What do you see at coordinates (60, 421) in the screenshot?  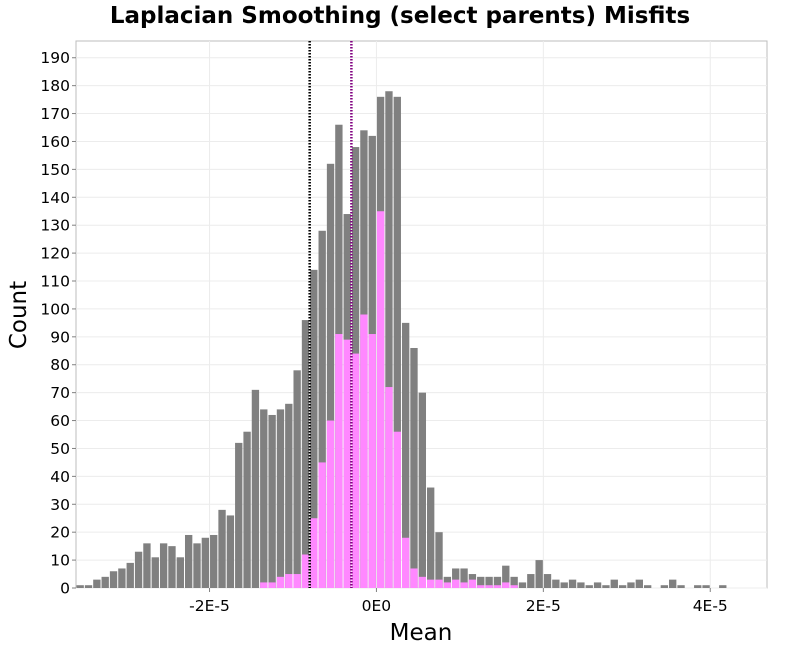 I see `y-tick-label: 60` at bounding box center [60, 421].